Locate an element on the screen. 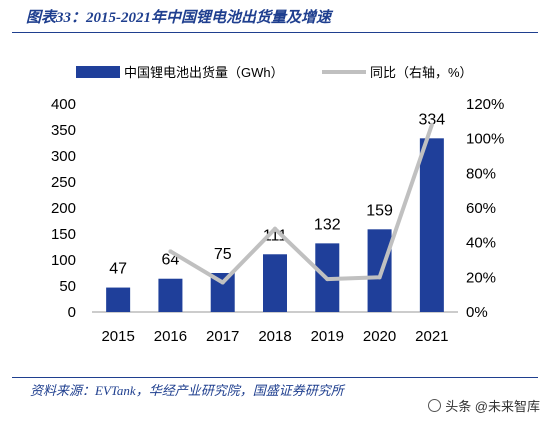 The width and height of the screenshot is (550, 422). left-tick-label: 150 is located at coordinates (63, 234).